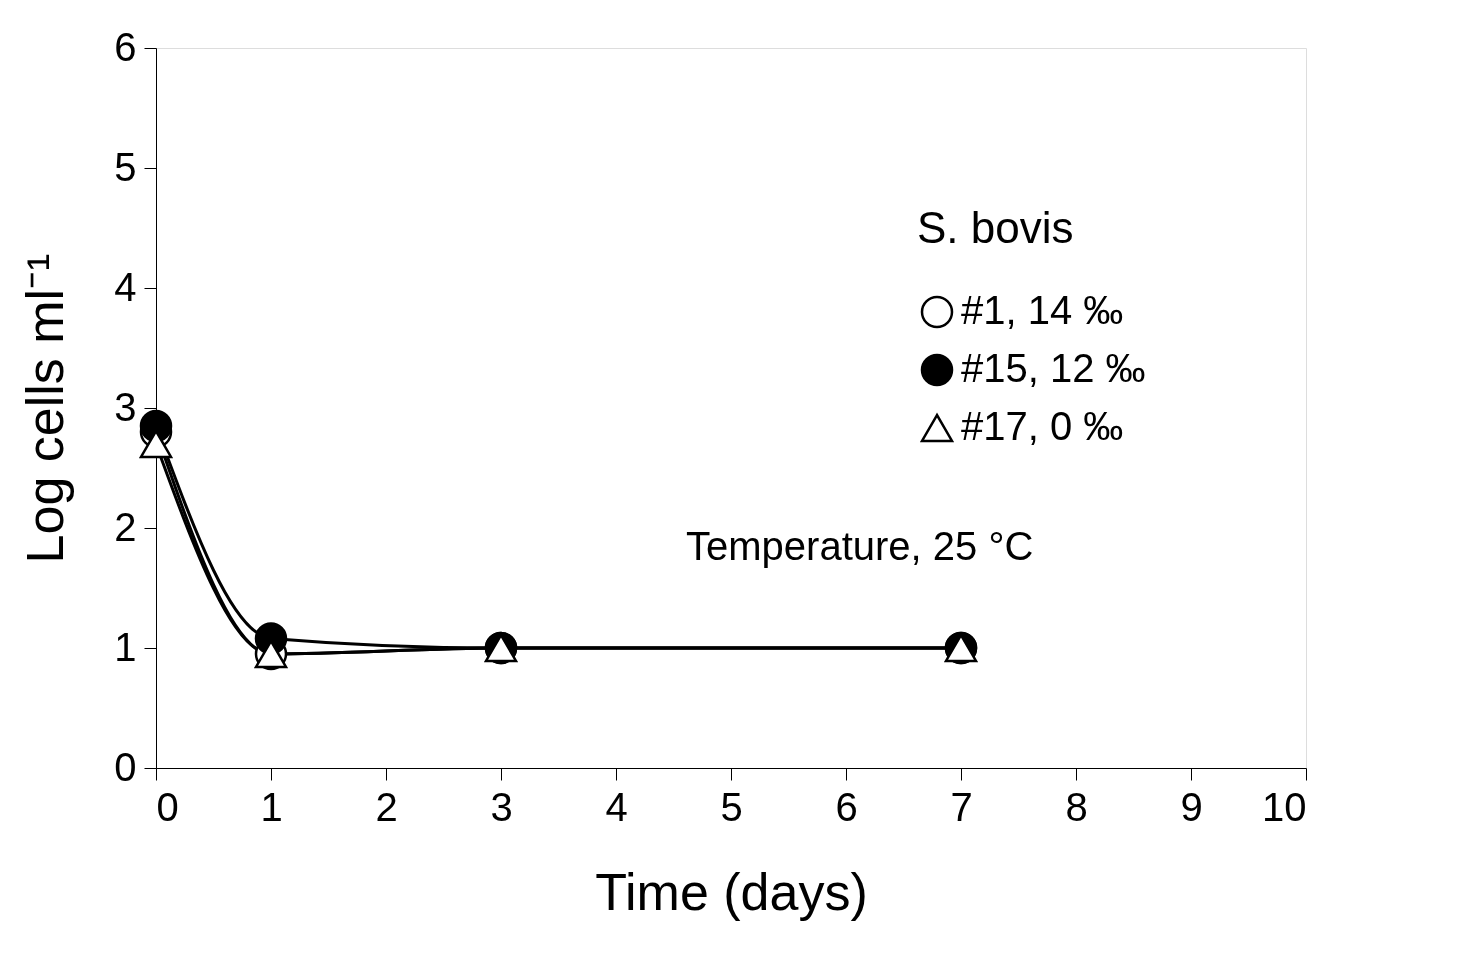  I want to click on legend-title: S. bovis, so click(995, 227).